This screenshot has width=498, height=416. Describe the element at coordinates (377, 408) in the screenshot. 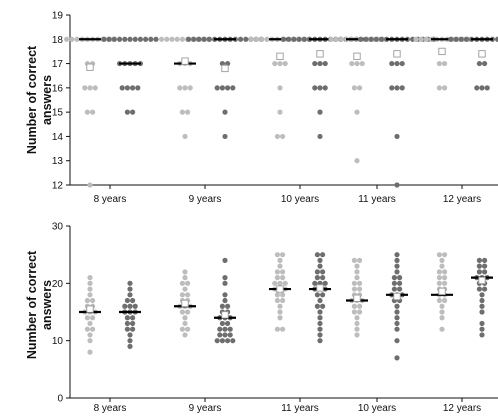

I see `x-tick-label: 10 years` at that location.